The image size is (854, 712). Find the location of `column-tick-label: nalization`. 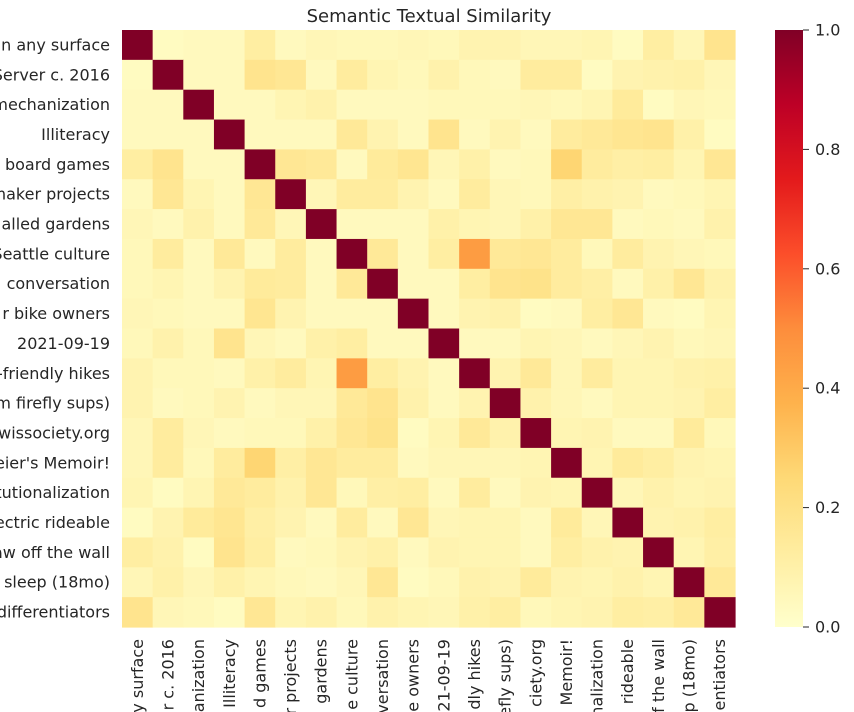

column-tick-label: nalization is located at coordinates (597, 675).